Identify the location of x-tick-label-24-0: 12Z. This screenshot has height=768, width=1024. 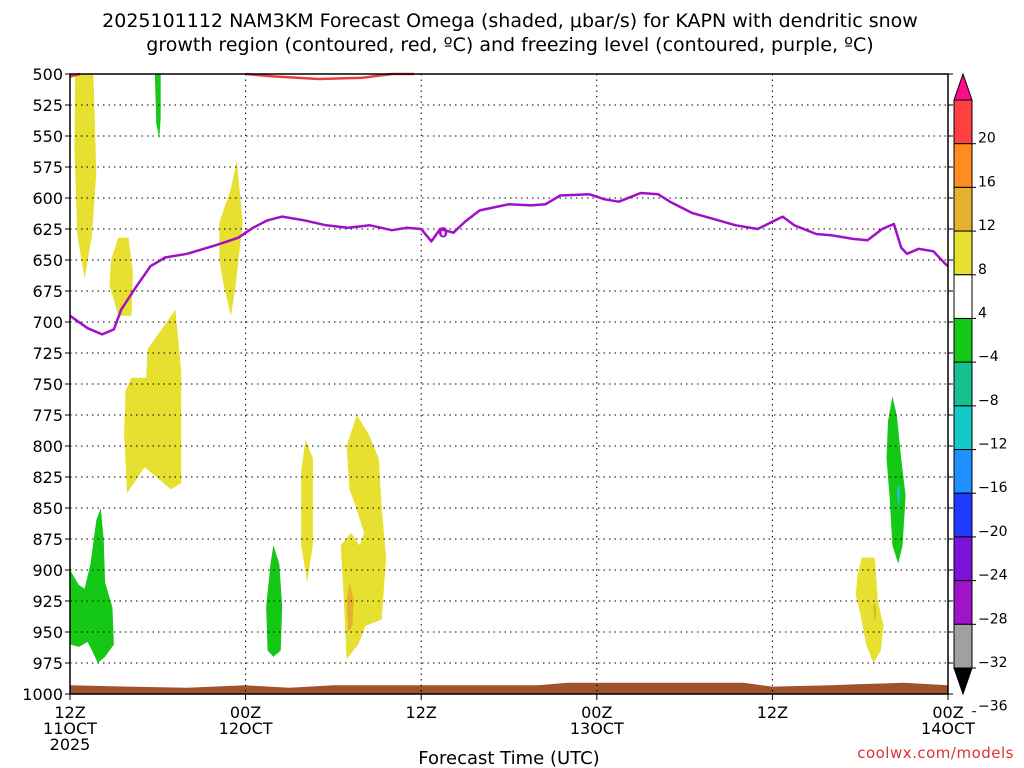
(421, 712).